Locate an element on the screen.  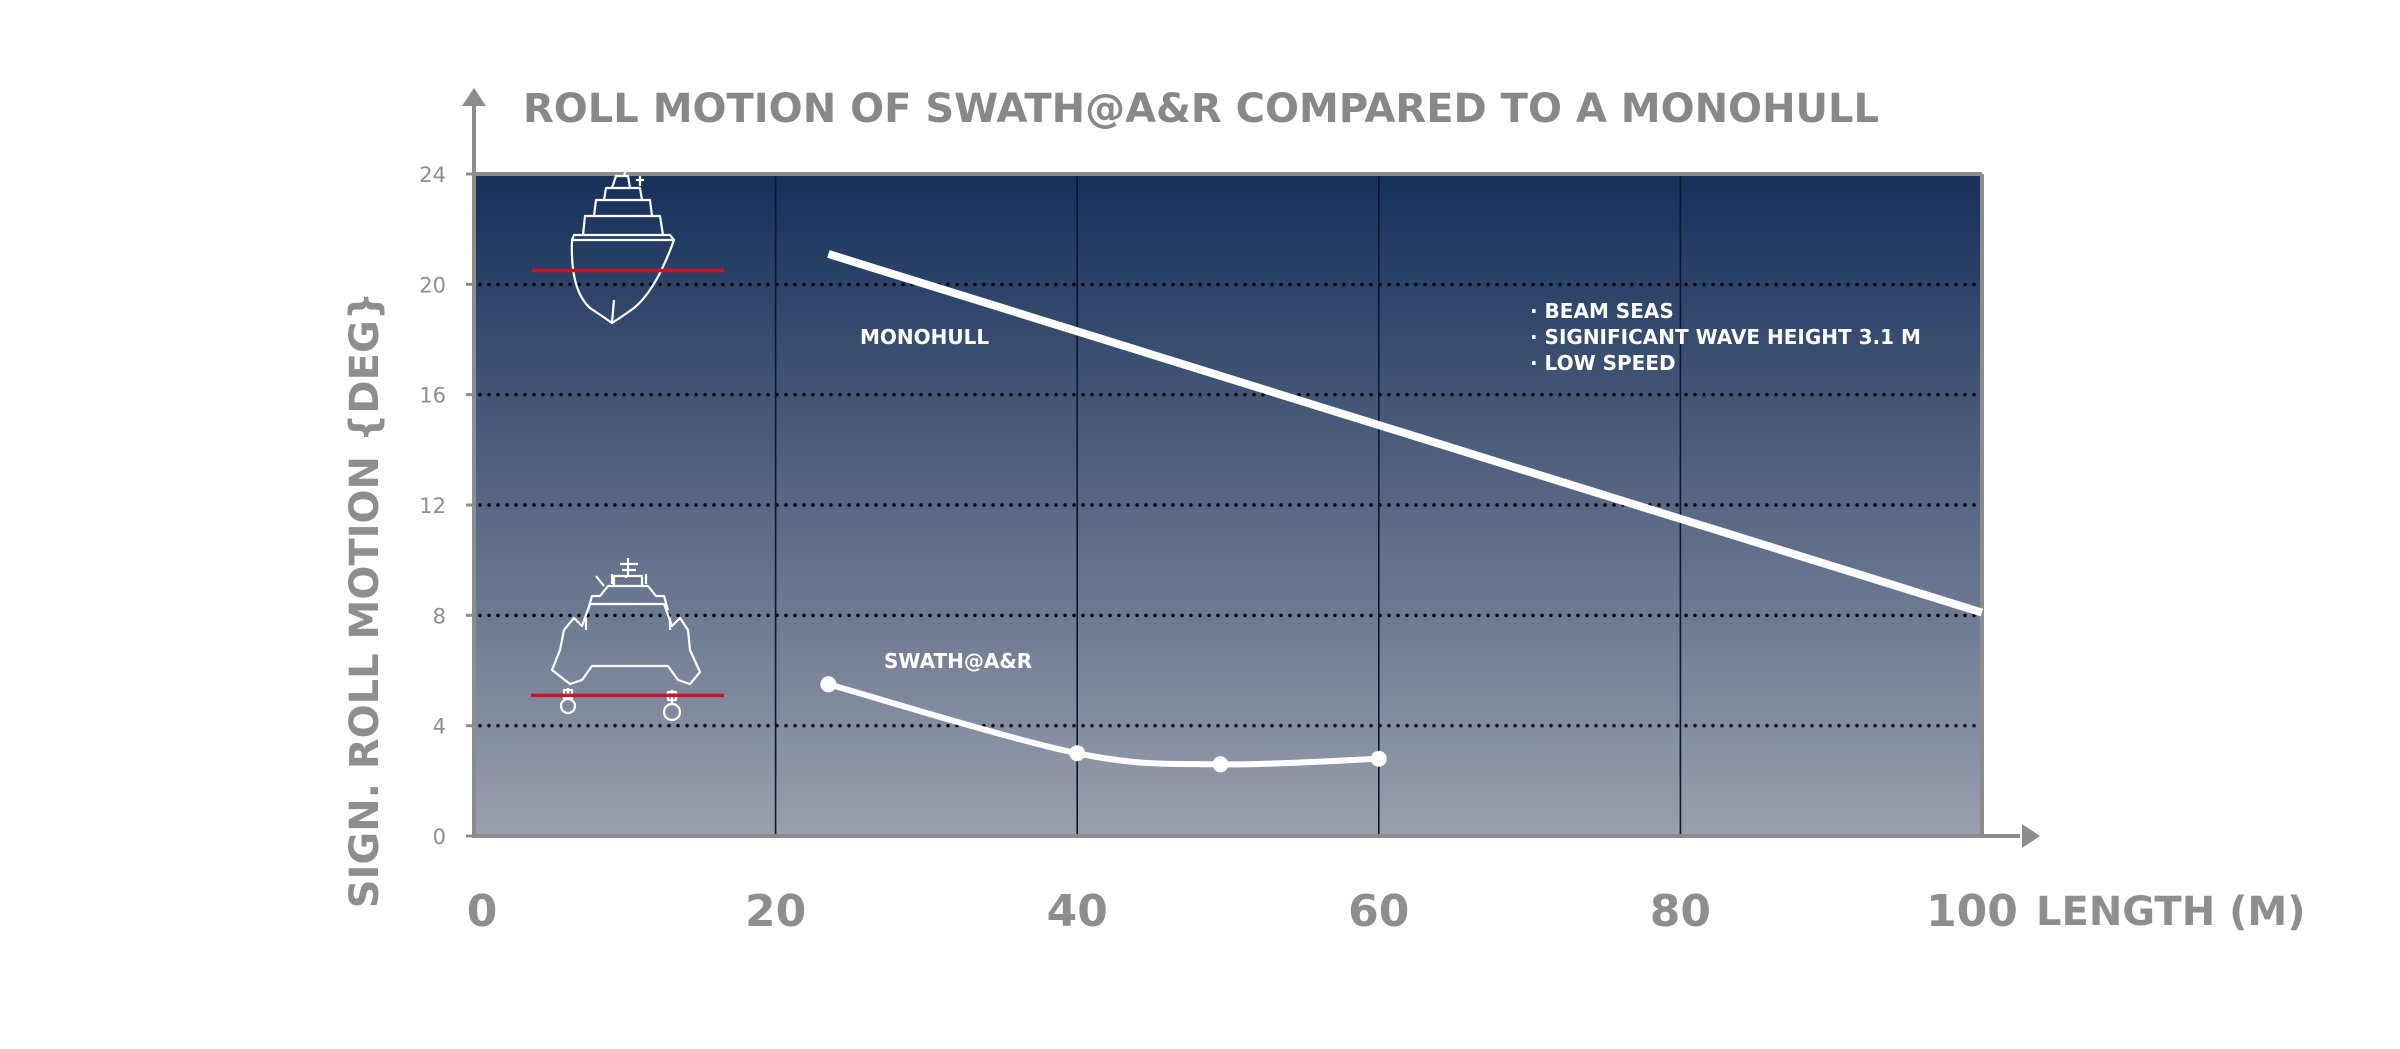
x-tick-label-60: 60 is located at coordinates (1378, 911).